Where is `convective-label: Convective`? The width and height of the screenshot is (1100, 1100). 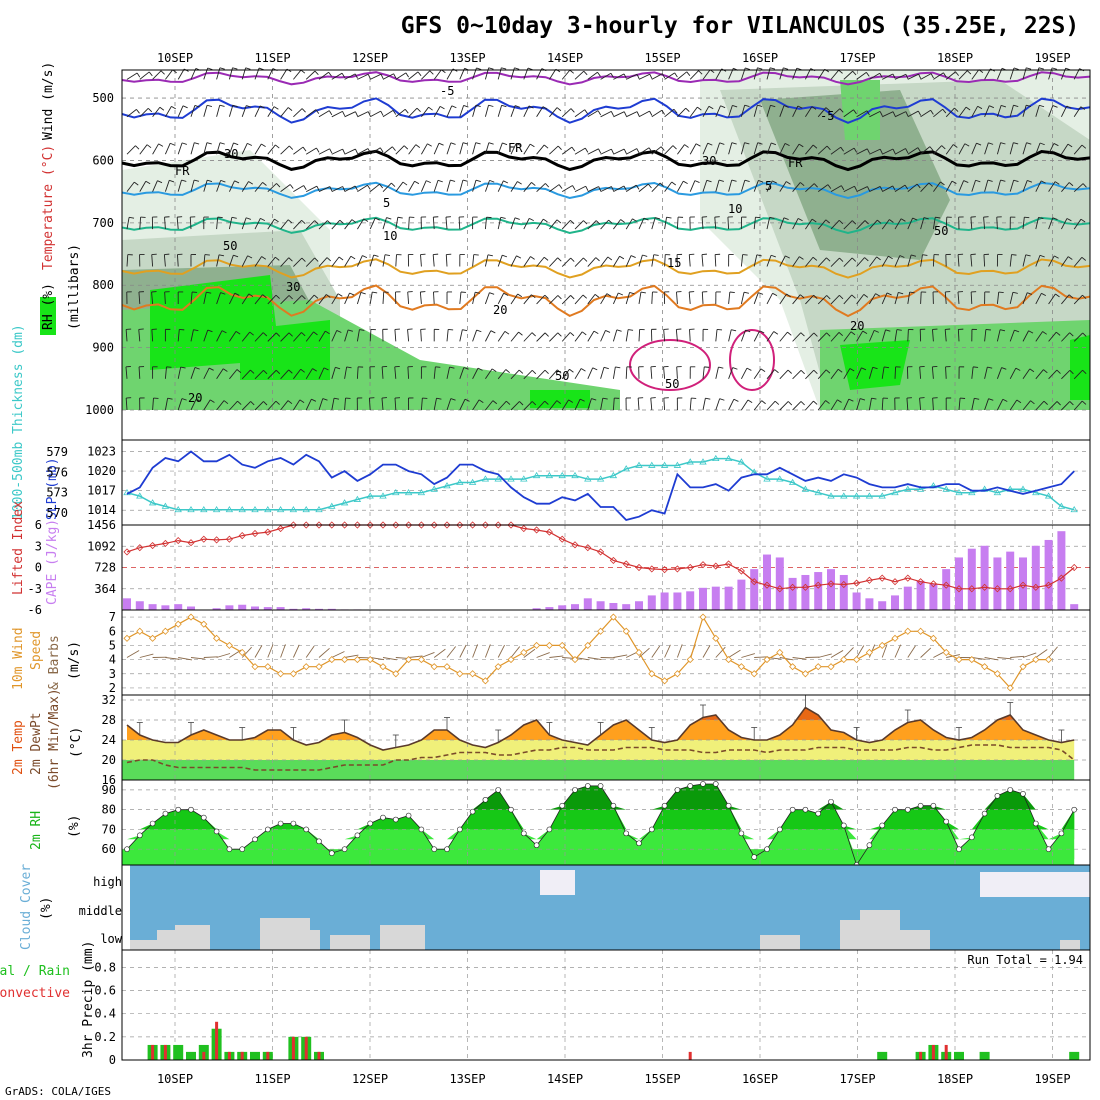
convective-label: Convective is located at coordinates (35, 993).